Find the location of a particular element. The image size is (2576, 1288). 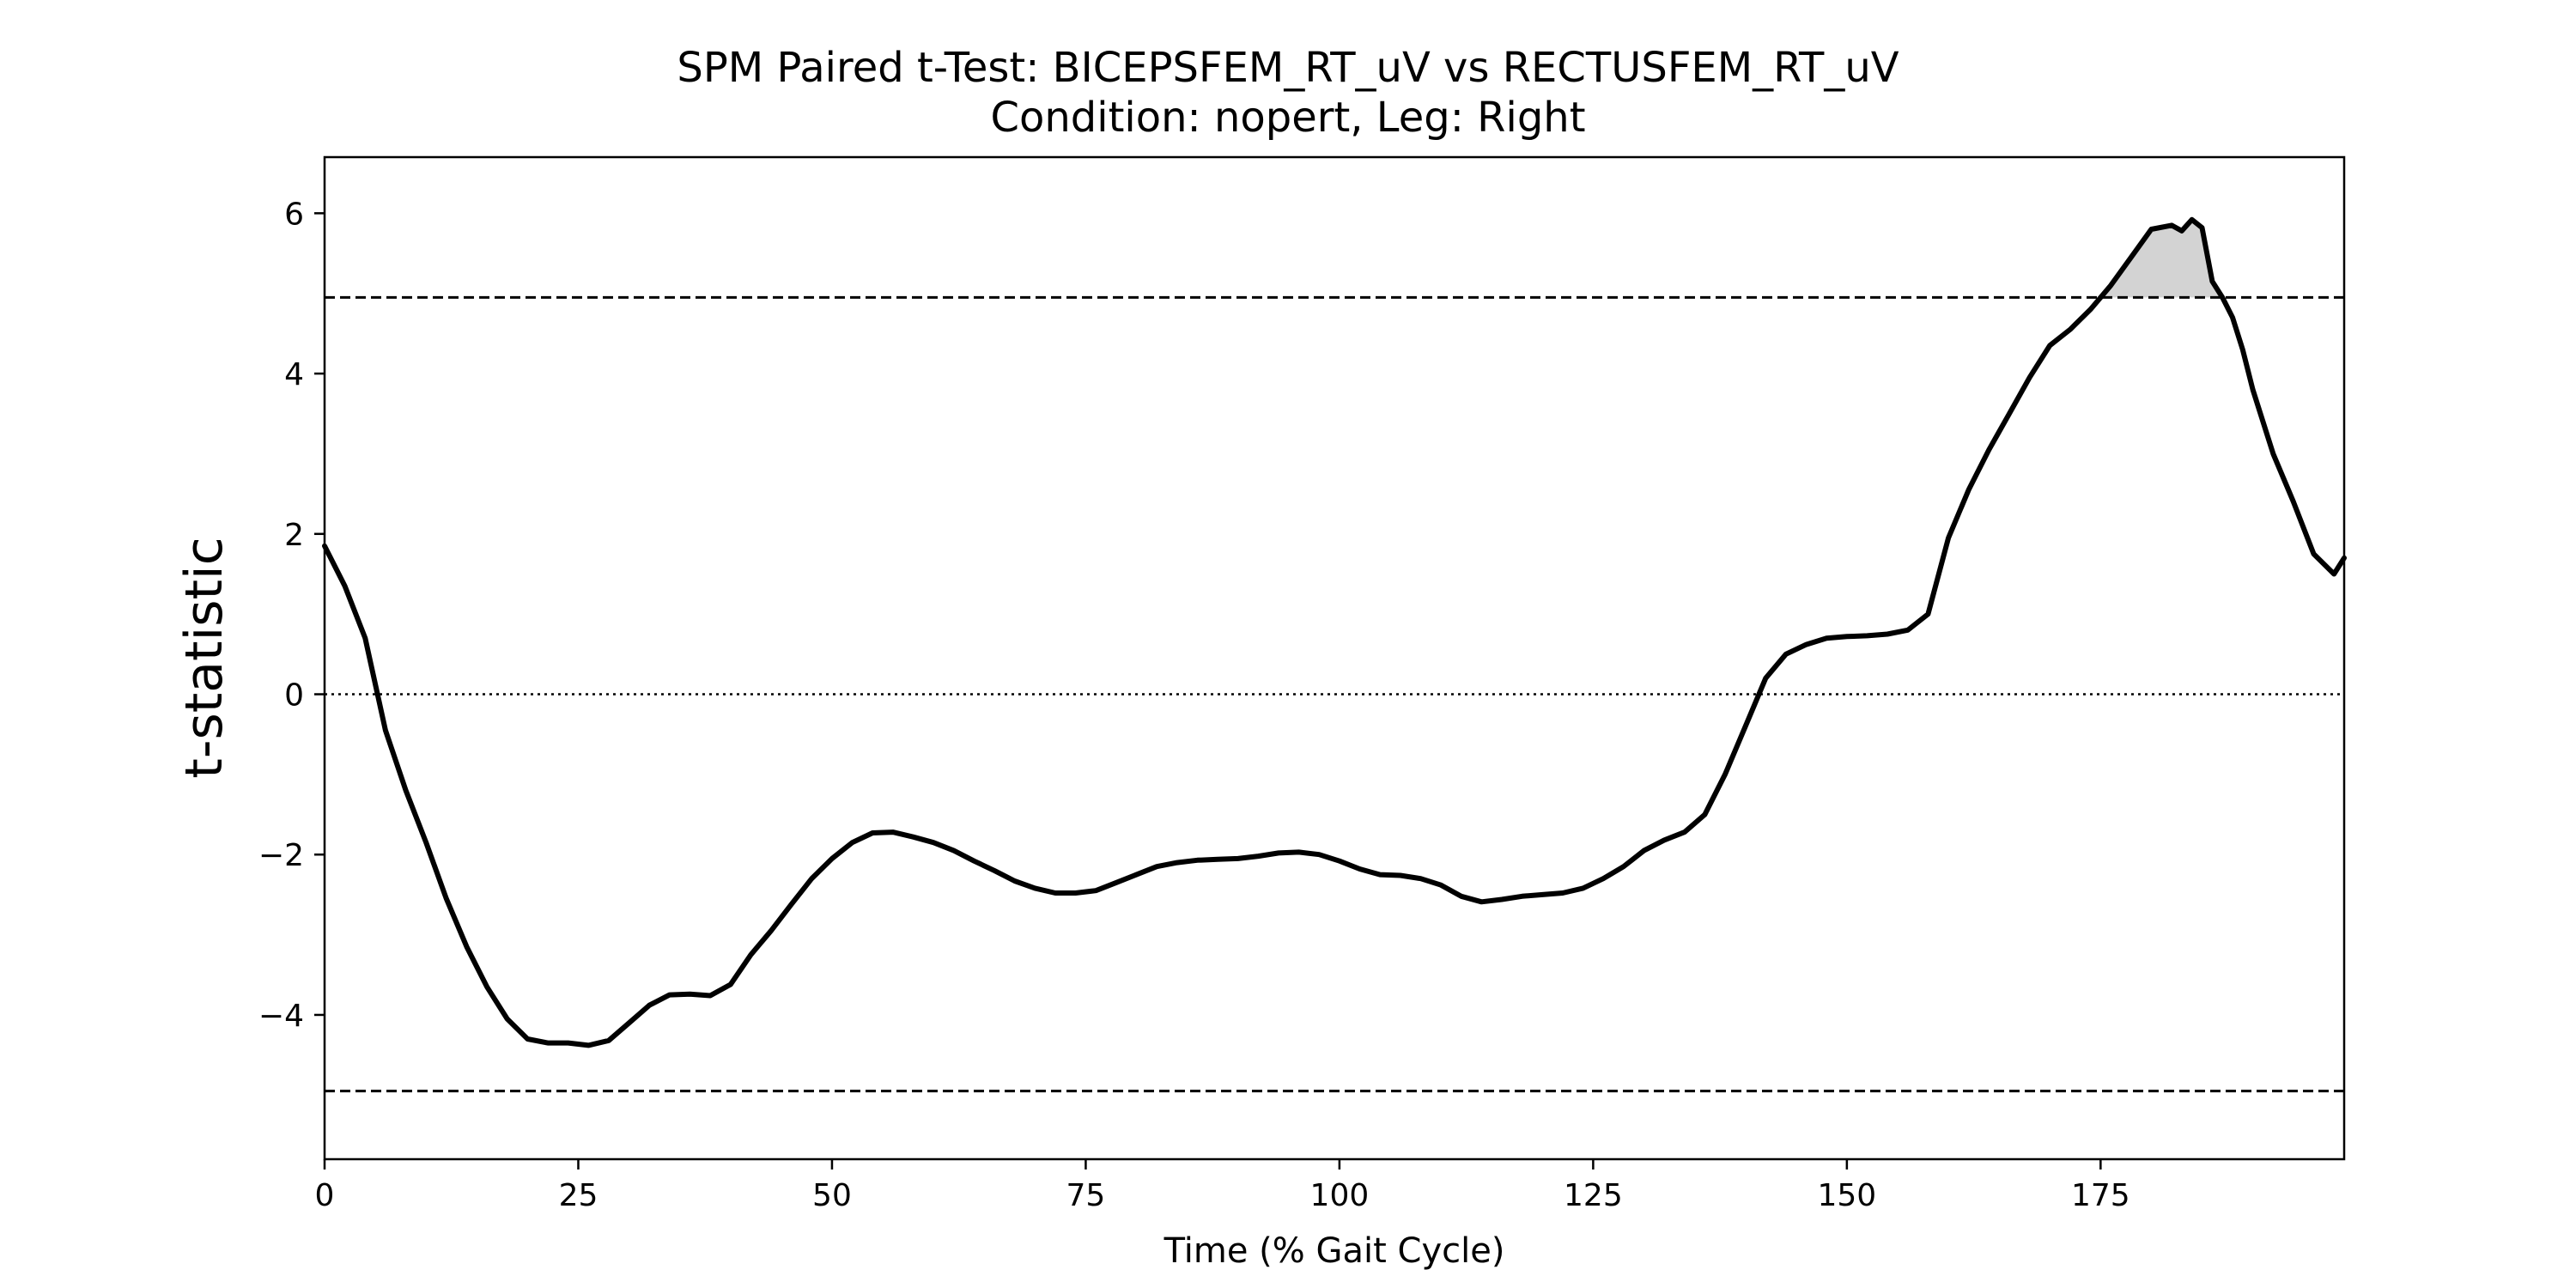

x-tick-label: 0 is located at coordinates (325, 1195).